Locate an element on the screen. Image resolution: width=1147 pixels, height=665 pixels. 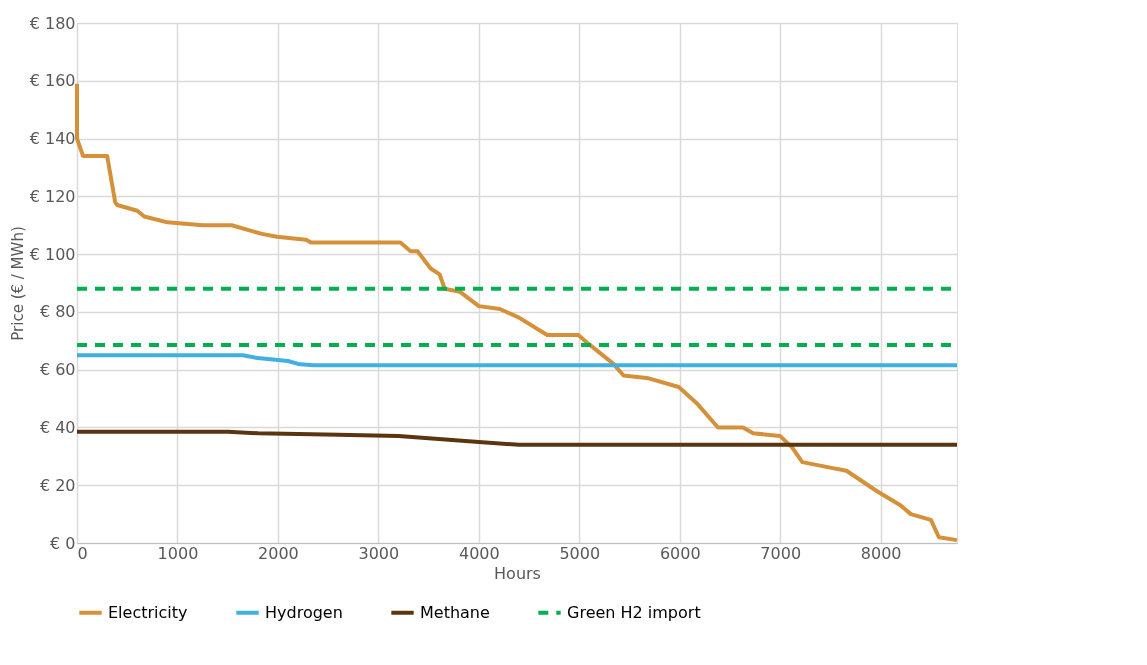
x-tick-label: 6000 is located at coordinates (680, 553).